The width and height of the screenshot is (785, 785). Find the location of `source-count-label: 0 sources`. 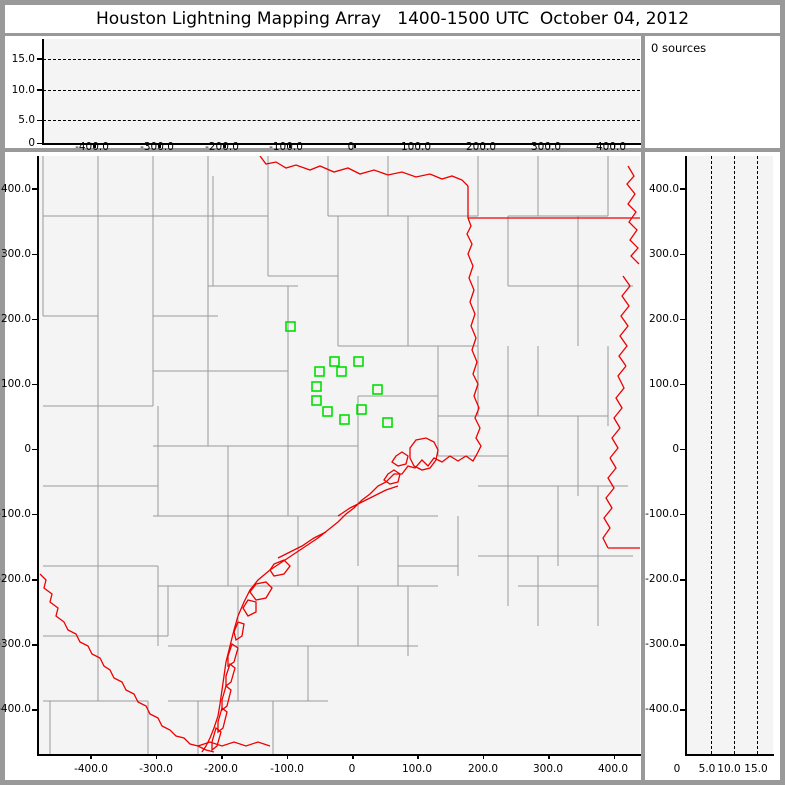

source-count-label: 0 sources is located at coordinates (679, 48).